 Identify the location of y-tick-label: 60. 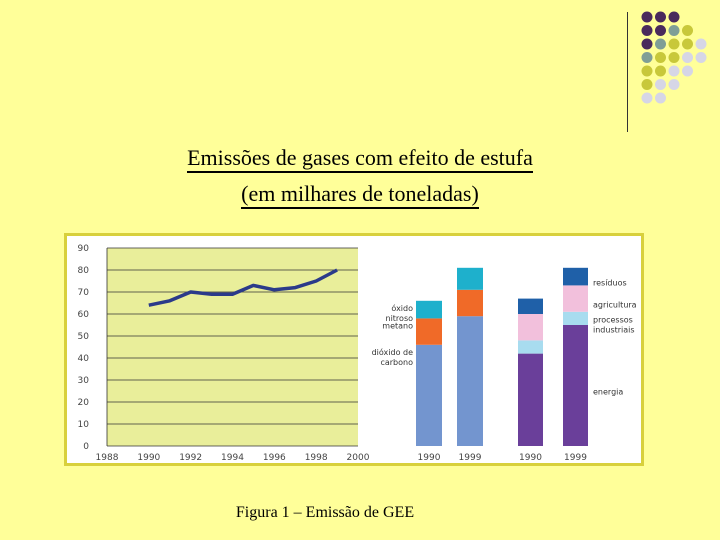
(84, 315).